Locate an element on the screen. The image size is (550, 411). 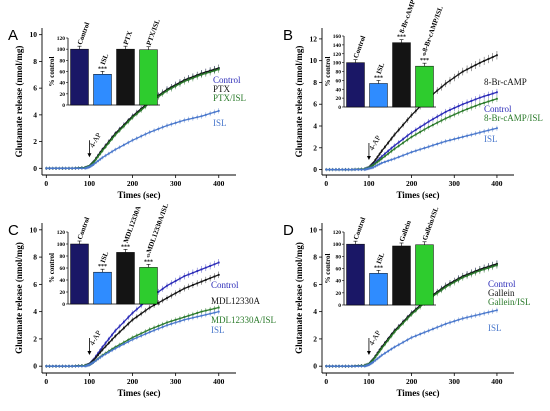
x-tick-label: 400 is located at coordinates (219, 381).